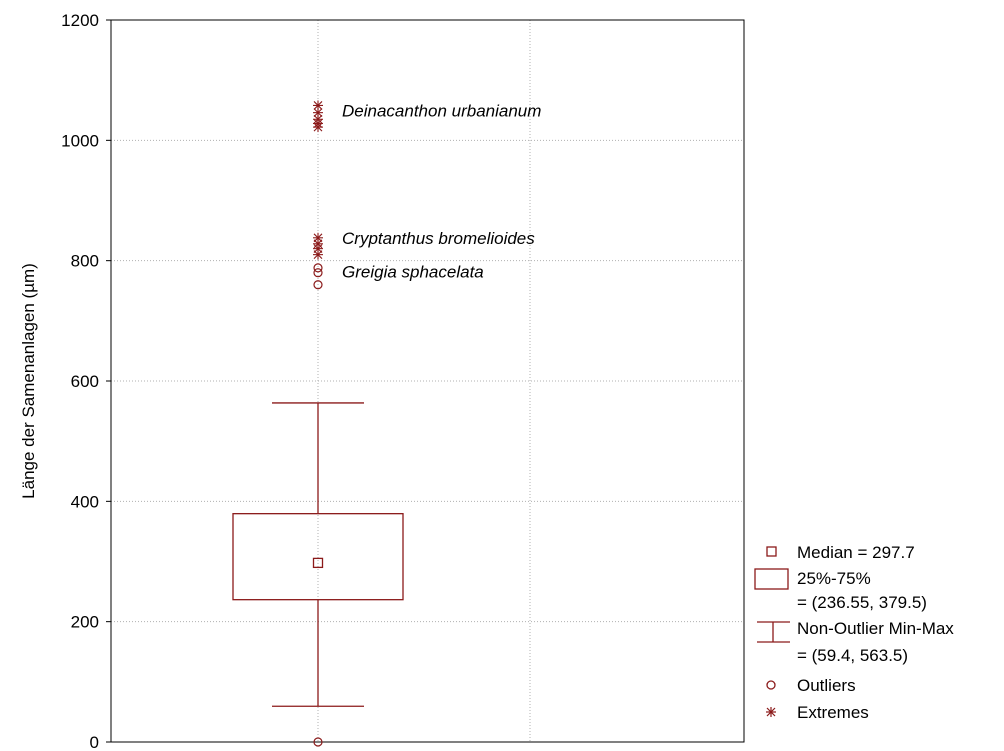  I want to click on y-axis-ticks: 0 200 400 600 800 1000 1200, so click(86, 381).